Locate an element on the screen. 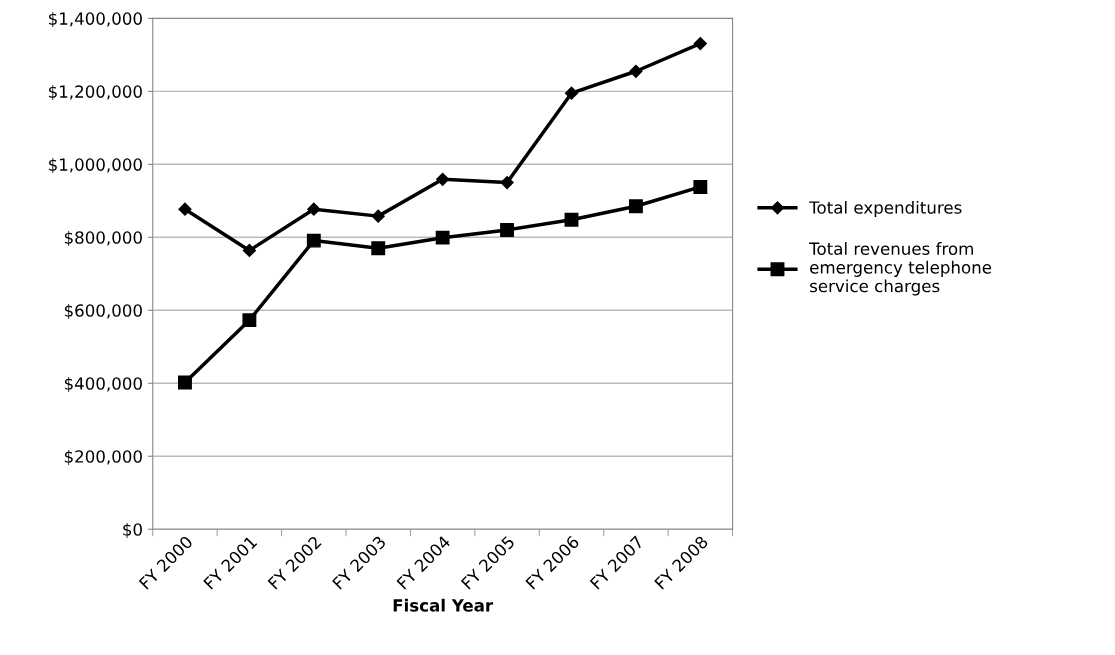  y-tick-label: $1,000,000 is located at coordinates (95, 165).